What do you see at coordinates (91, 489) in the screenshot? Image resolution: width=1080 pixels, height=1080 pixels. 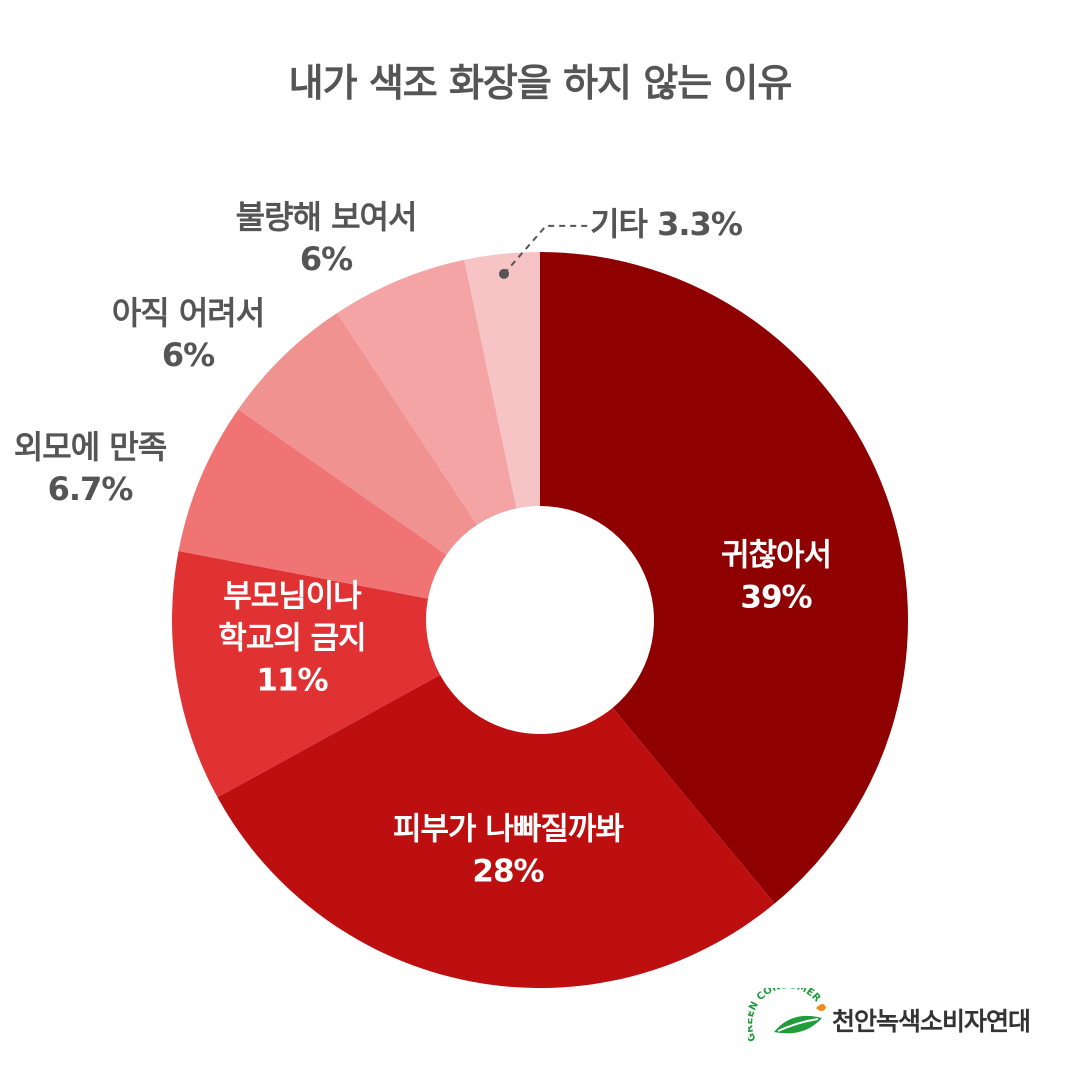 I see `slice-value: 6.7%` at bounding box center [91, 489].